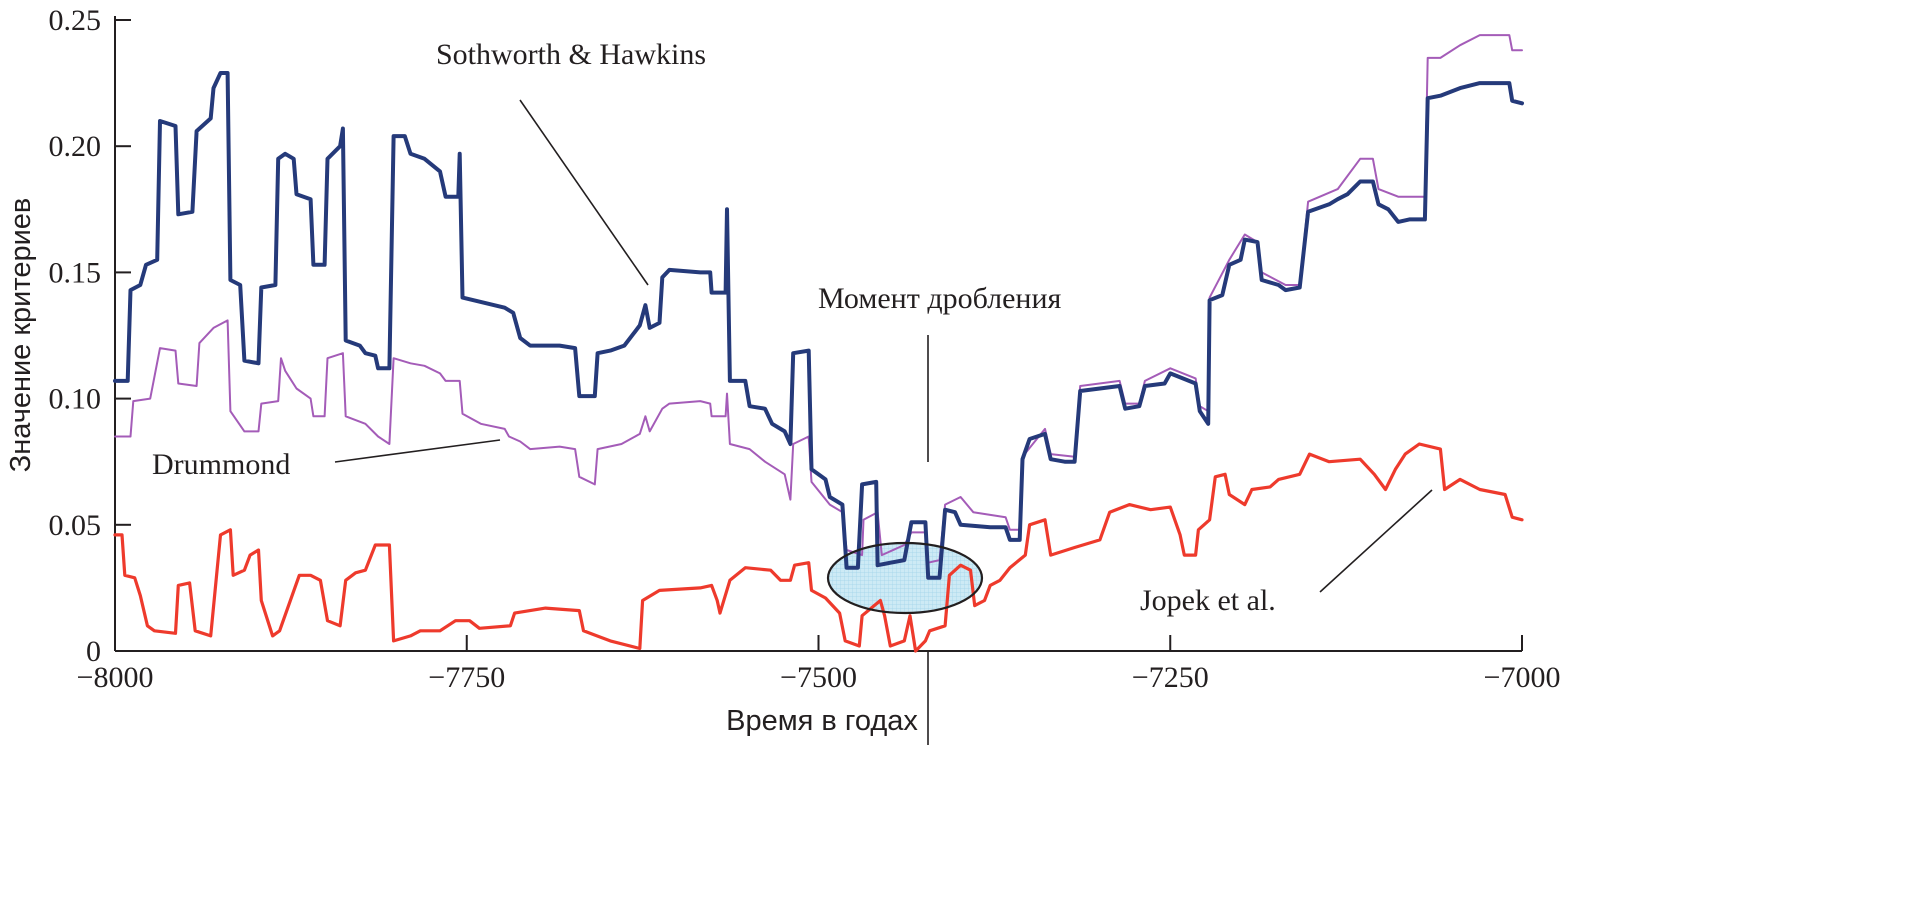 The image size is (1925, 906). I want to click on breakup-highlight-outline, so click(905, 578).